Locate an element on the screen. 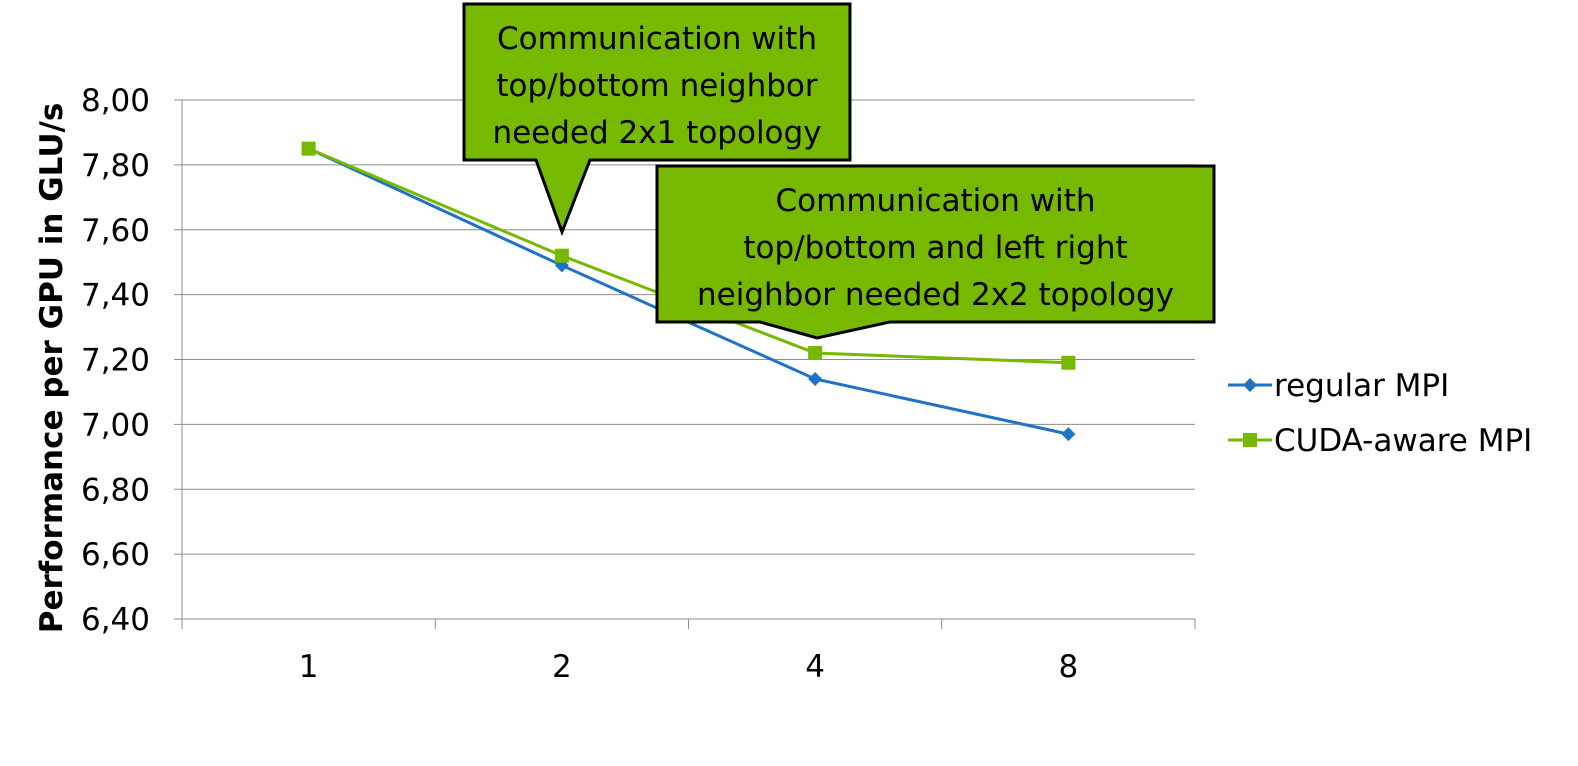 The height and width of the screenshot is (766, 1578). x-tick-labels: 1 2 4 8 is located at coordinates (688, 667).